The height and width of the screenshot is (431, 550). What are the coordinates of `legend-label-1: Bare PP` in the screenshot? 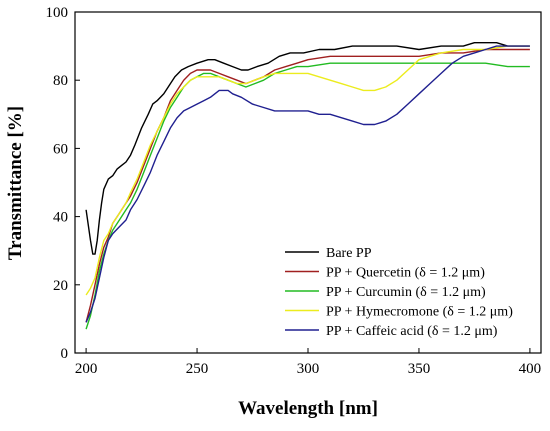 It's located at (349, 253).